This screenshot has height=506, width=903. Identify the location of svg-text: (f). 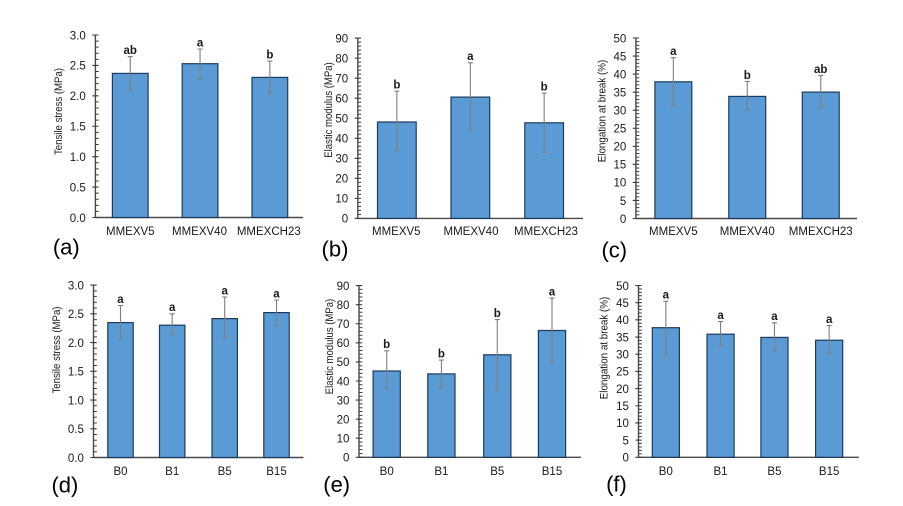
(616, 484).